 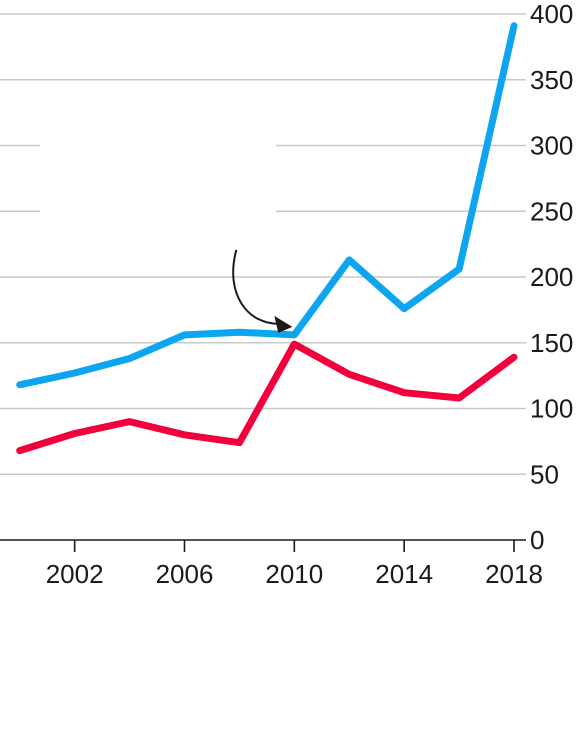 What do you see at coordinates (283, 324) in the screenshot?
I see `annotation-arrow-head` at bounding box center [283, 324].